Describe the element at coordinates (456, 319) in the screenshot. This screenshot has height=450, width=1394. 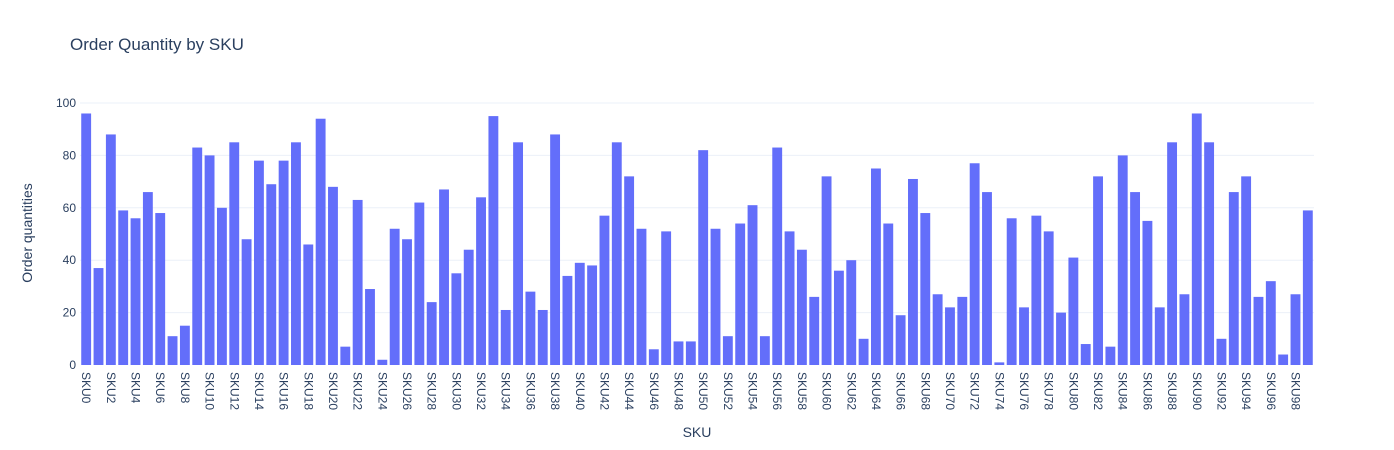
I see `bar-sku30` at that location.